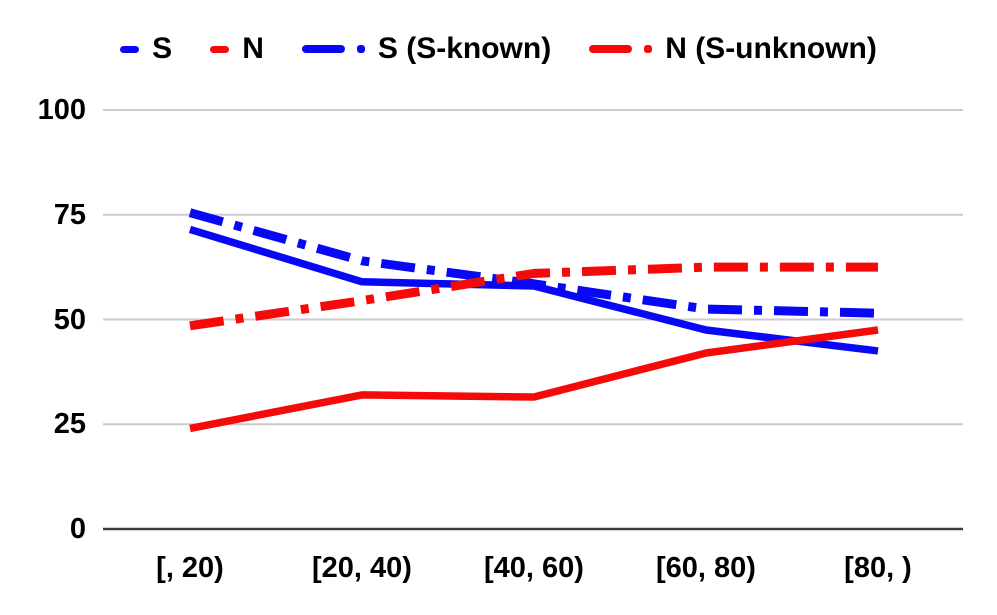  Describe the element at coordinates (362, 568) in the screenshot. I see `x-tick-2: [20, 40)` at that location.